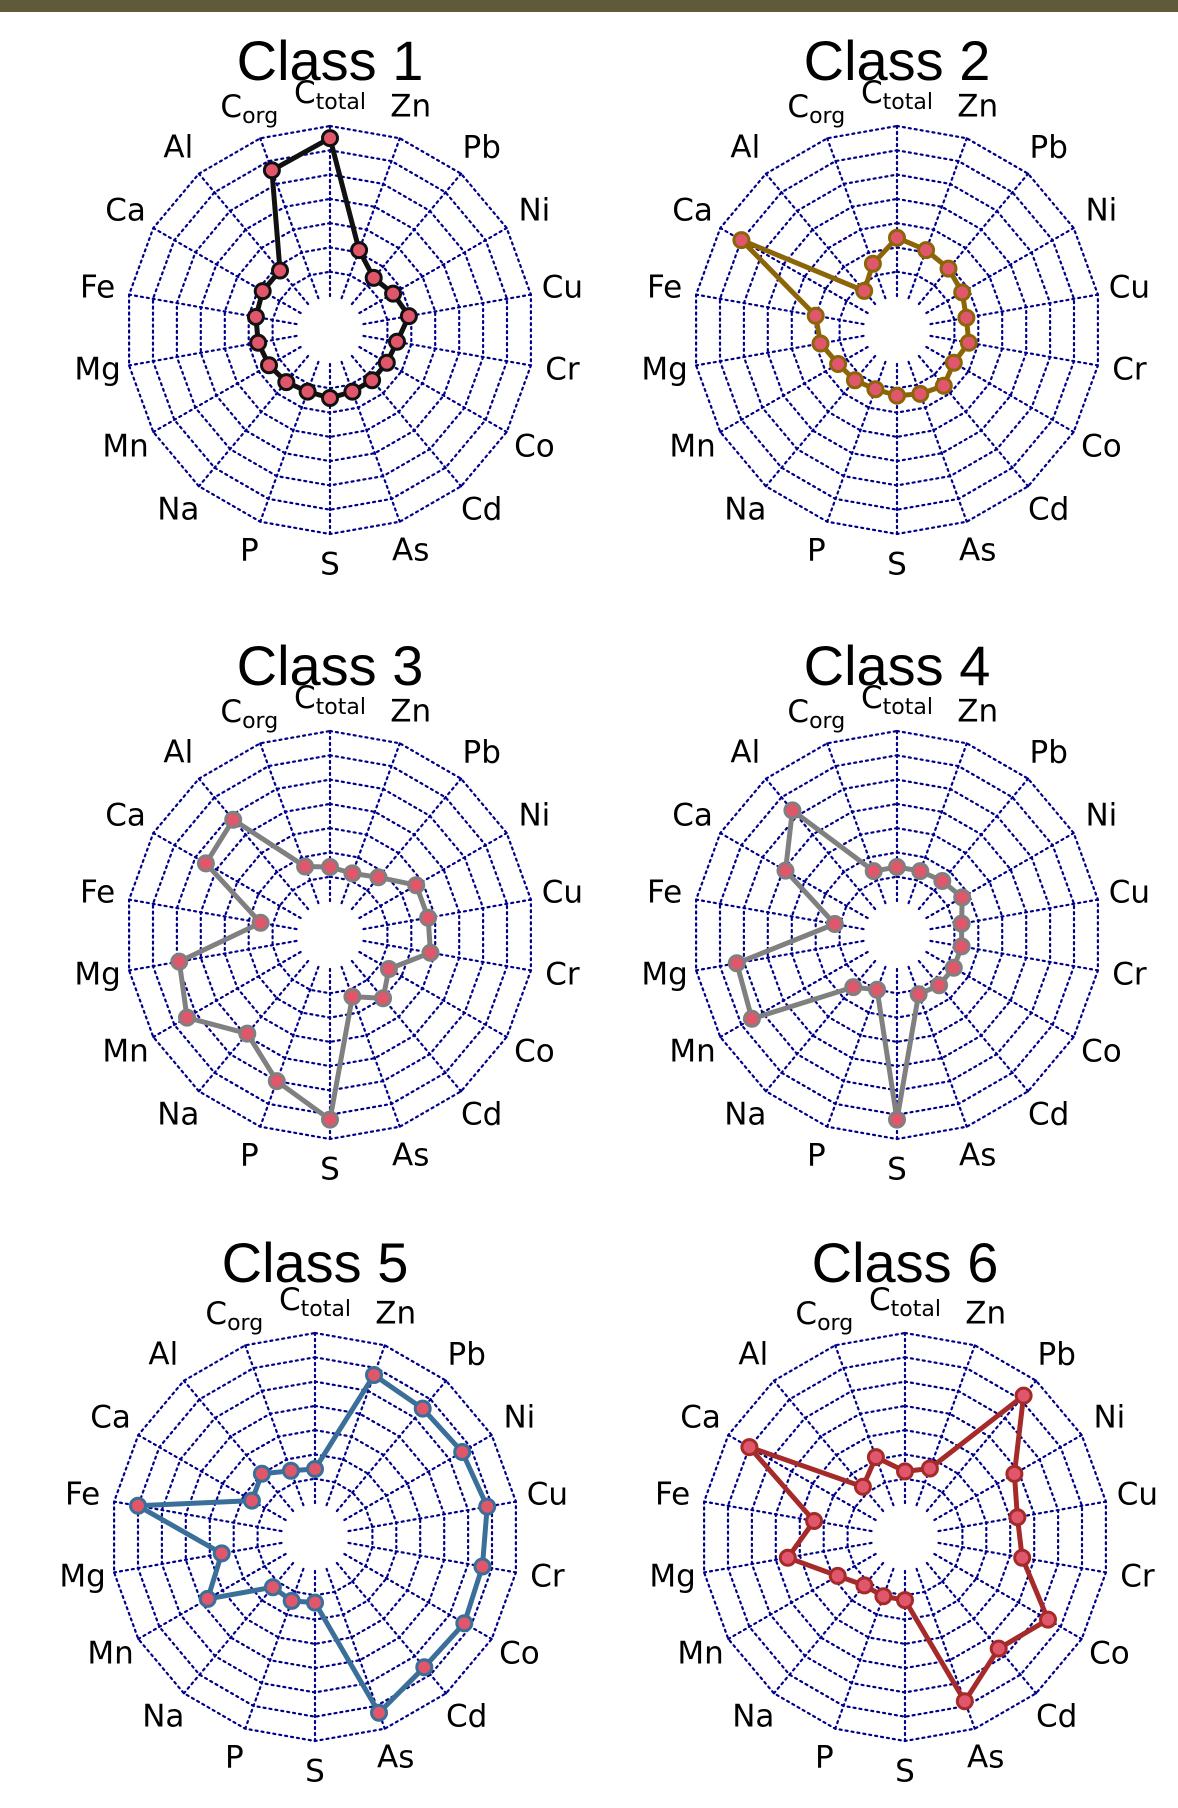 Image resolution: width=1178 pixels, height=1808 pixels. What do you see at coordinates (260, 922) in the screenshot?
I see `data-point-fe` at bounding box center [260, 922].